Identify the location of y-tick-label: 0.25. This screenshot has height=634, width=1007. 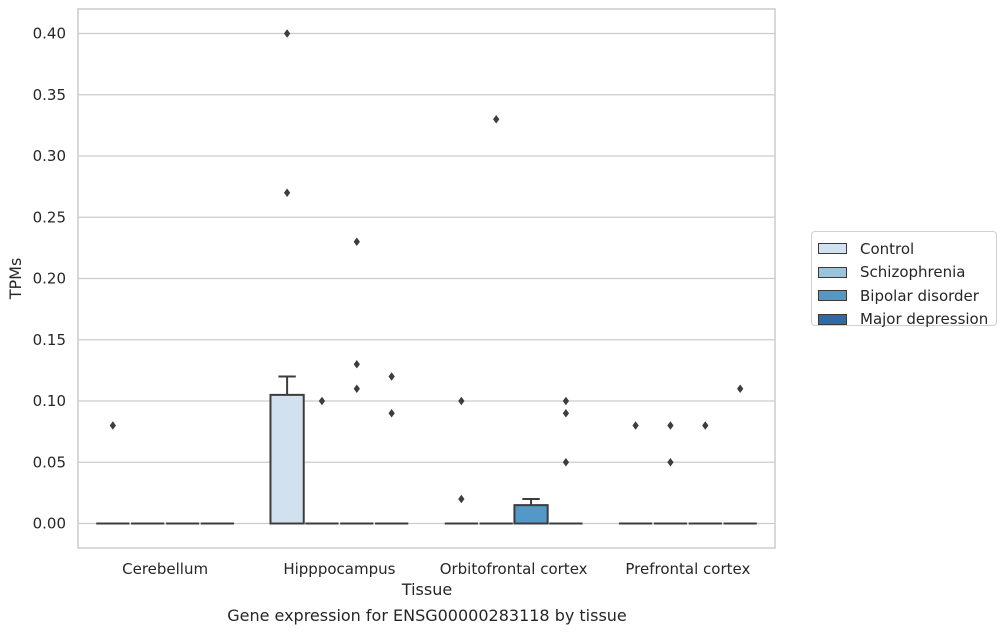
(49, 217).